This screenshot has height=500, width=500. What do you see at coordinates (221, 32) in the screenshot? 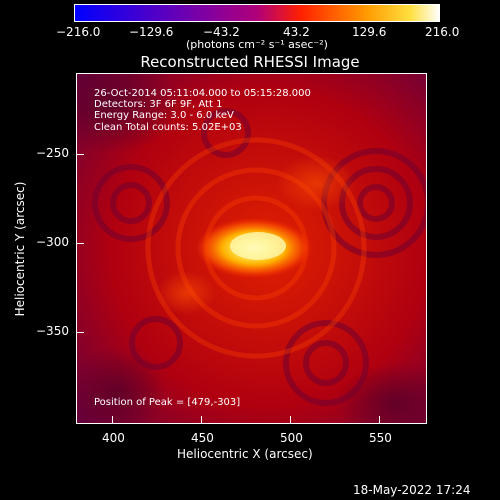
I see `colorbar-tick-label: −43.2` at bounding box center [221, 32].